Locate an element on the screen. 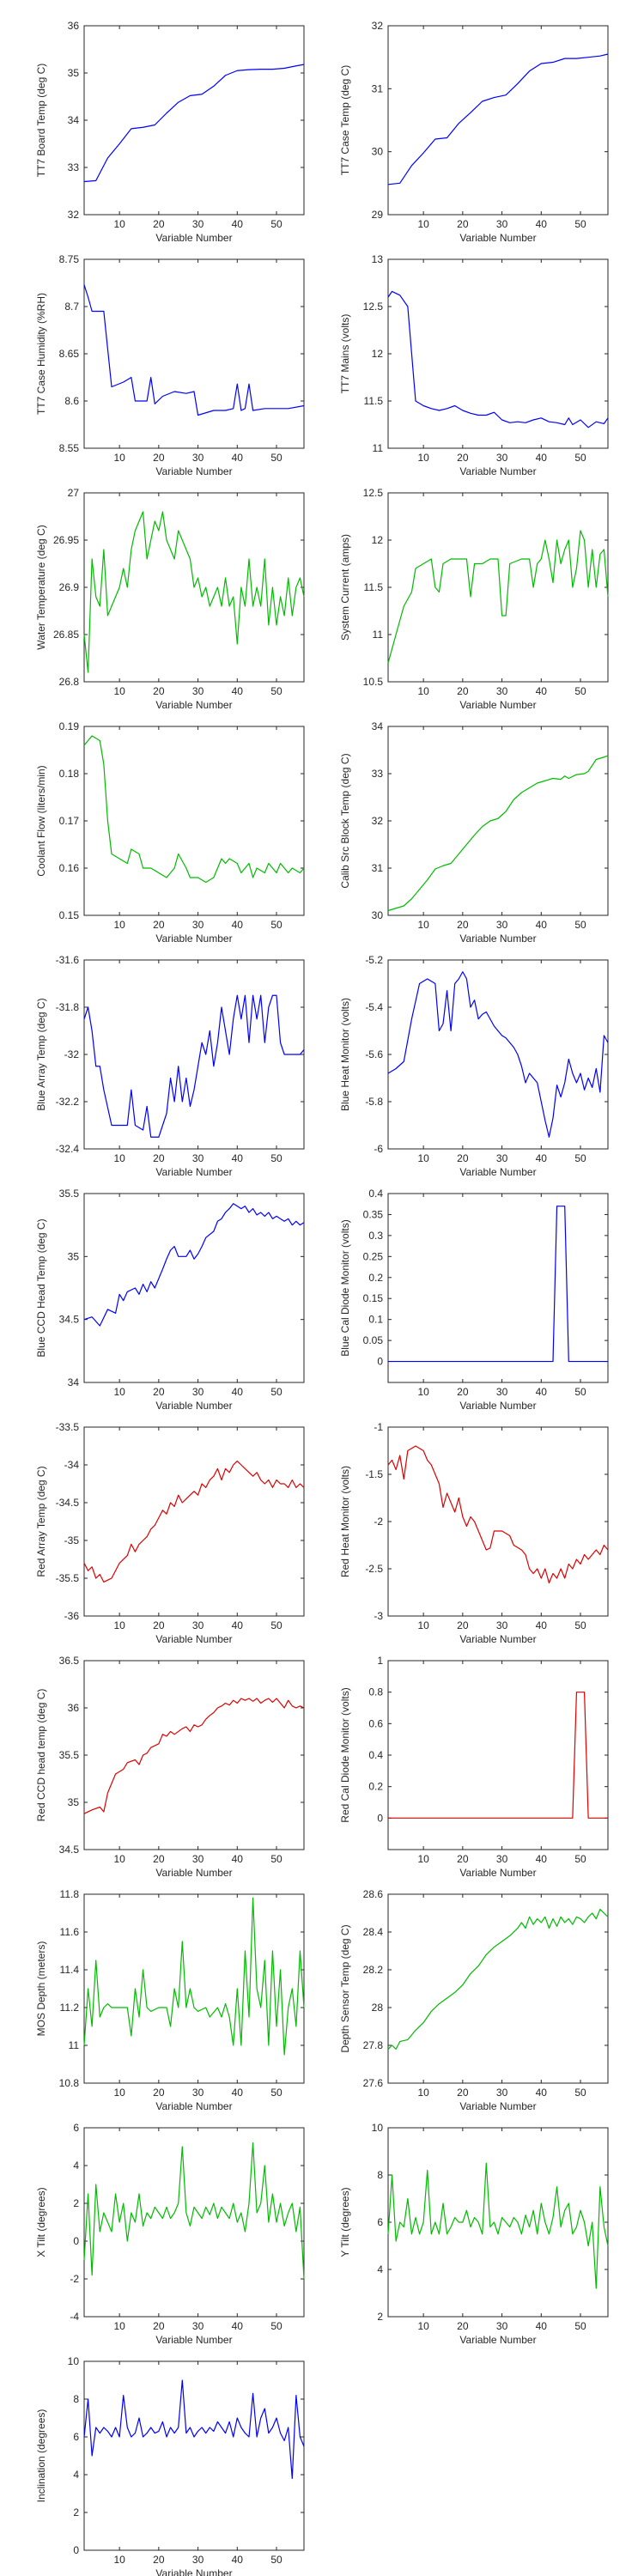 The image size is (644, 2576). y-tick-label: 28.2 is located at coordinates (374, 1970).